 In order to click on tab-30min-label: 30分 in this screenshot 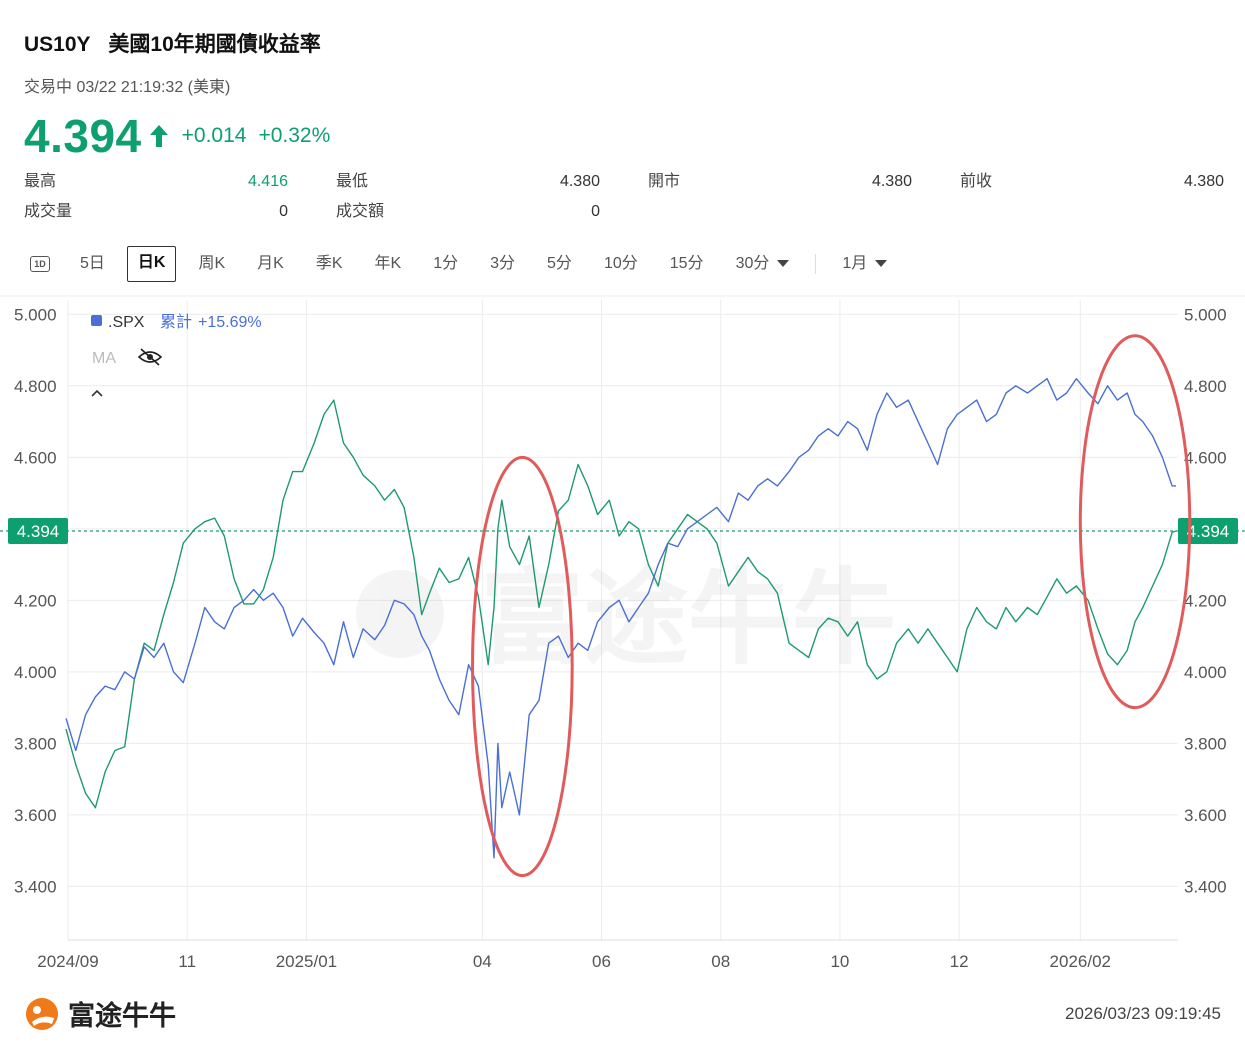, I will do `click(752, 263)`.